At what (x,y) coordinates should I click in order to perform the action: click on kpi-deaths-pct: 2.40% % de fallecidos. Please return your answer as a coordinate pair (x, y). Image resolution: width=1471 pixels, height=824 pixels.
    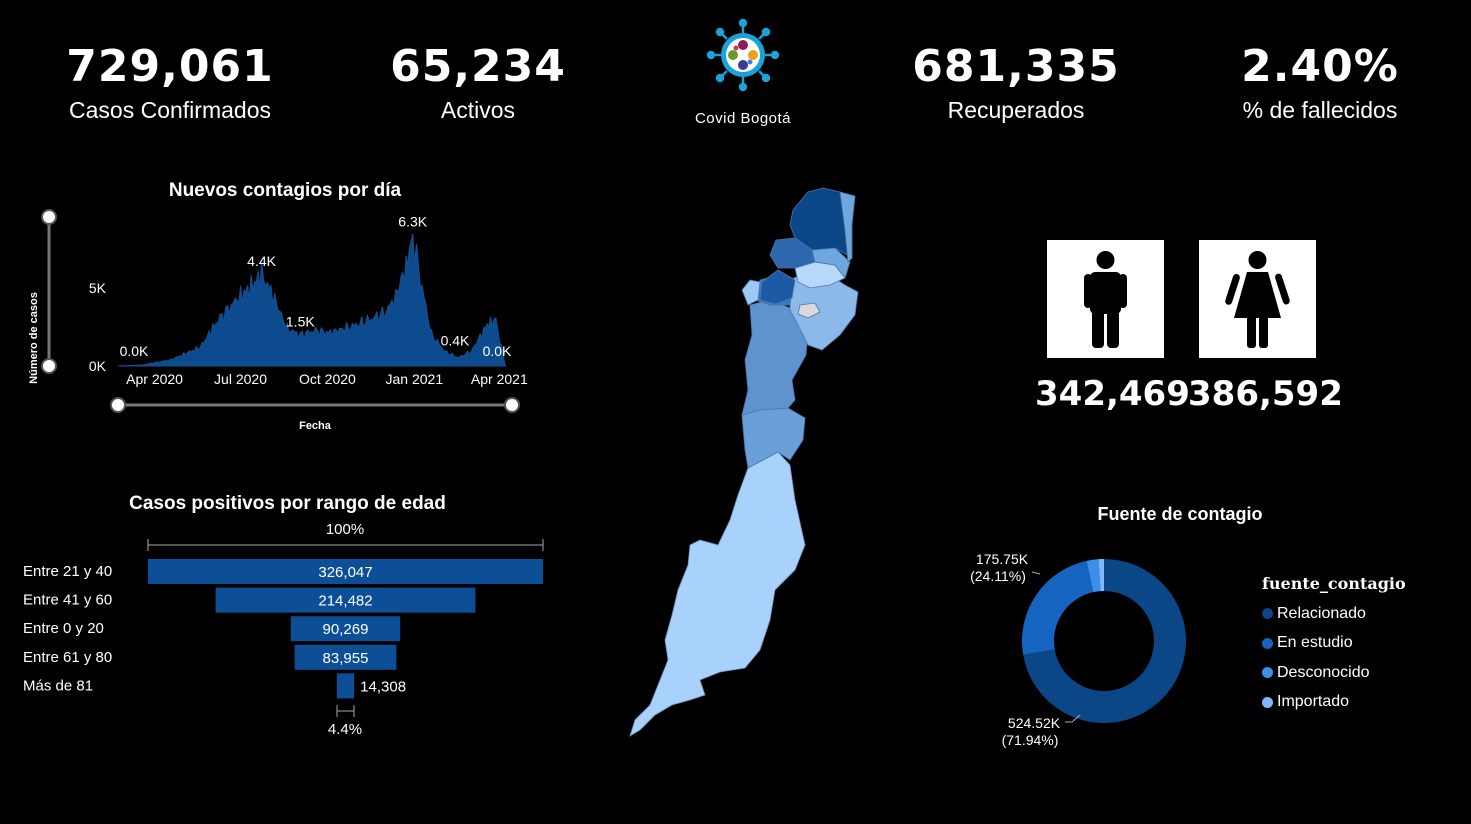
    Looking at the image, I should click on (1320, 84).